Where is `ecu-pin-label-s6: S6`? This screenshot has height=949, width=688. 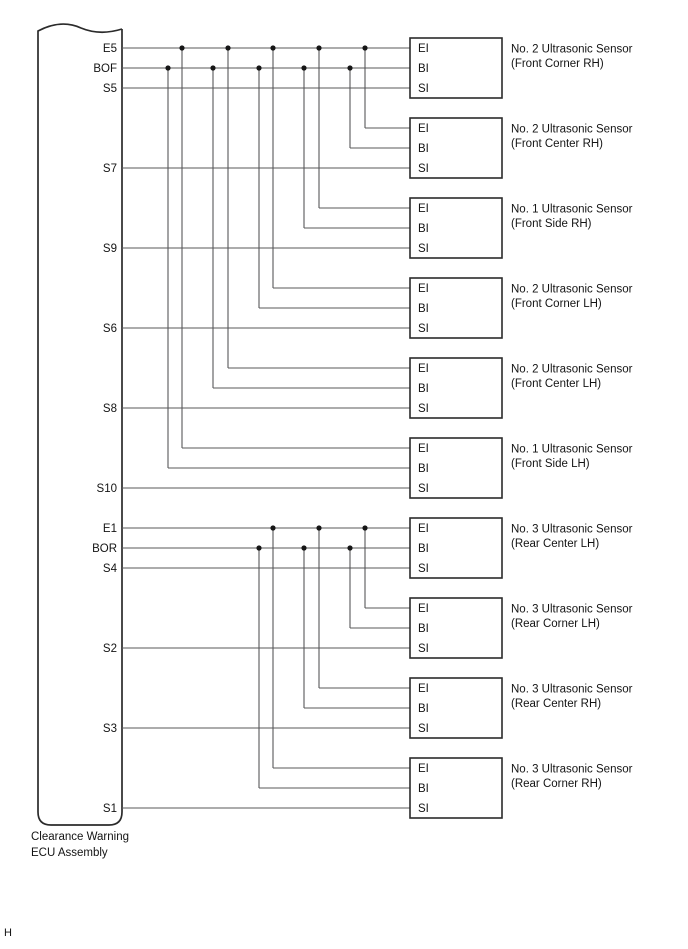 ecu-pin-label-s6: S6 is located at coordinates (110, 329).